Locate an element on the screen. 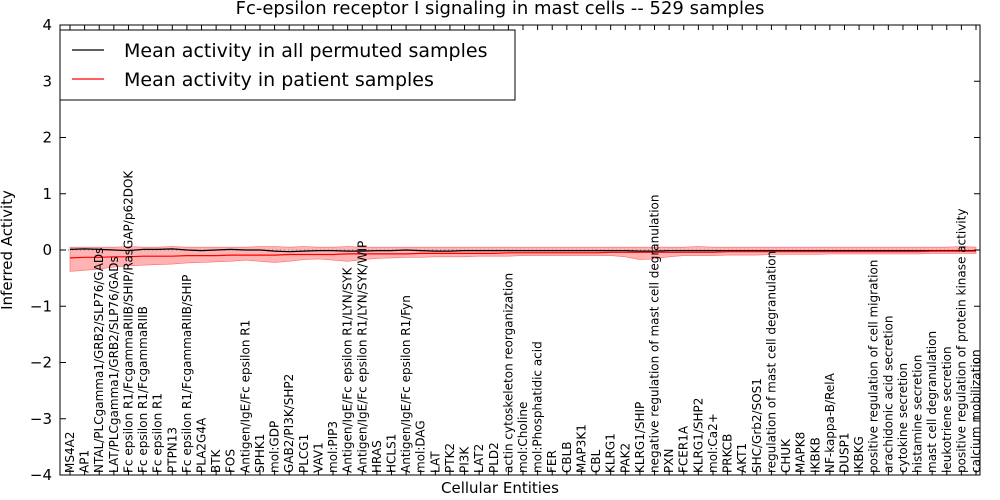  x-tick-label: leukotriene secretion is located at coordinates (947, 409).